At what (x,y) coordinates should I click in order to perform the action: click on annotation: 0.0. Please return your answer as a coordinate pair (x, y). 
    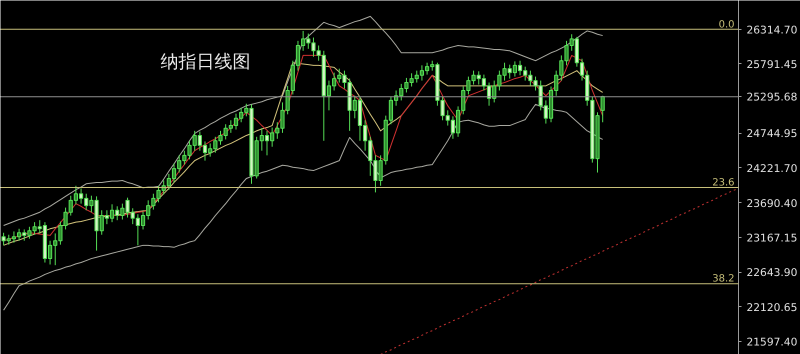
    Looking at the image, I should click on (726, 24).